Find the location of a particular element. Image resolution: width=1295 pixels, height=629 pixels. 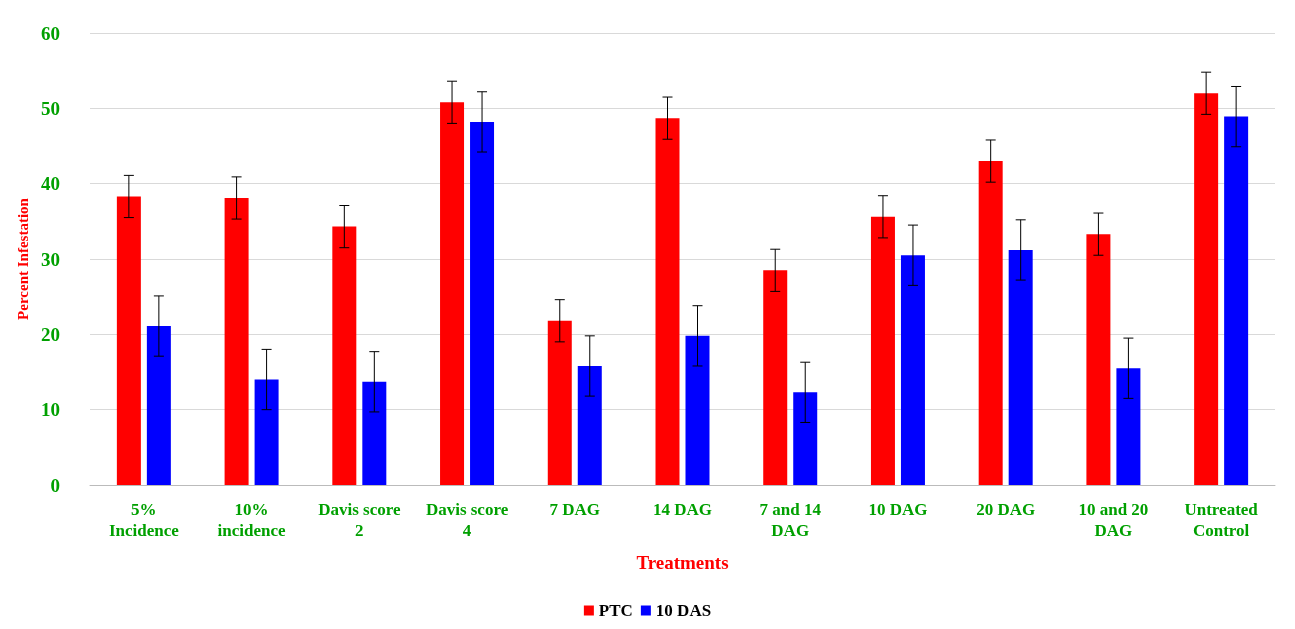

x-tick-label: 10 DAG is located at coordinates (898, 509).